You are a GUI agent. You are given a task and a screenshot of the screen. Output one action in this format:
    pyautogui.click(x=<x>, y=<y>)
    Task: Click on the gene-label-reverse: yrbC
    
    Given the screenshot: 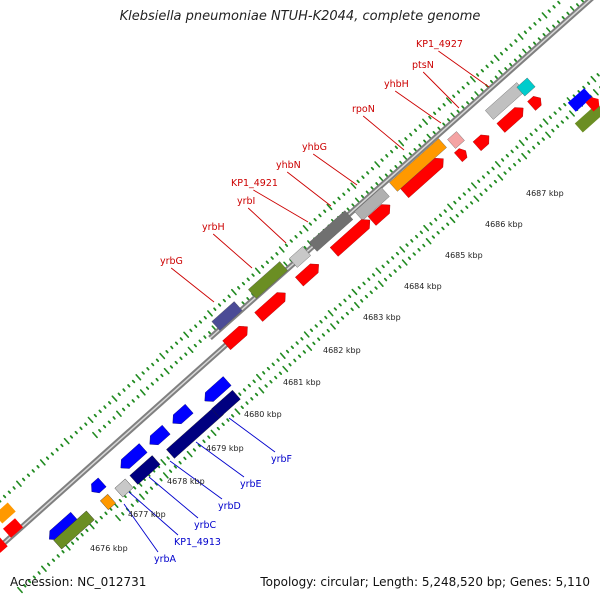 What is the action you would take?
    pyautogui.click(x=205, y=525)
    